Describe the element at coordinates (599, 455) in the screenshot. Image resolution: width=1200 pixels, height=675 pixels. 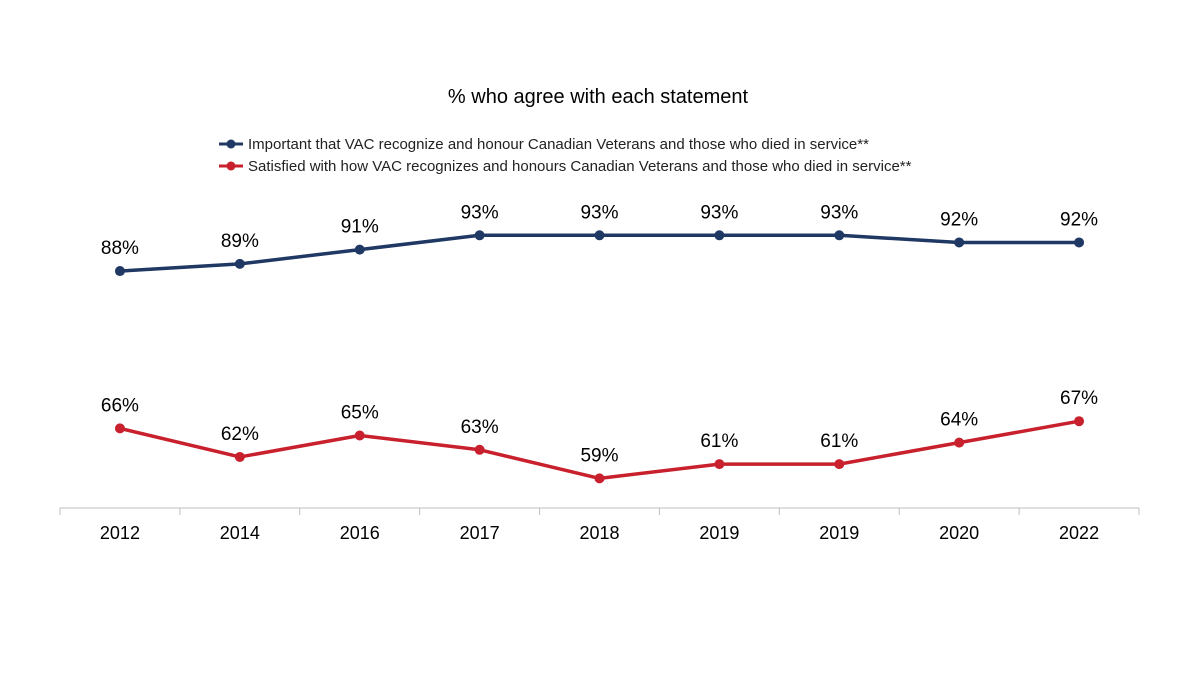
I see `data-label: 59%` at that location.